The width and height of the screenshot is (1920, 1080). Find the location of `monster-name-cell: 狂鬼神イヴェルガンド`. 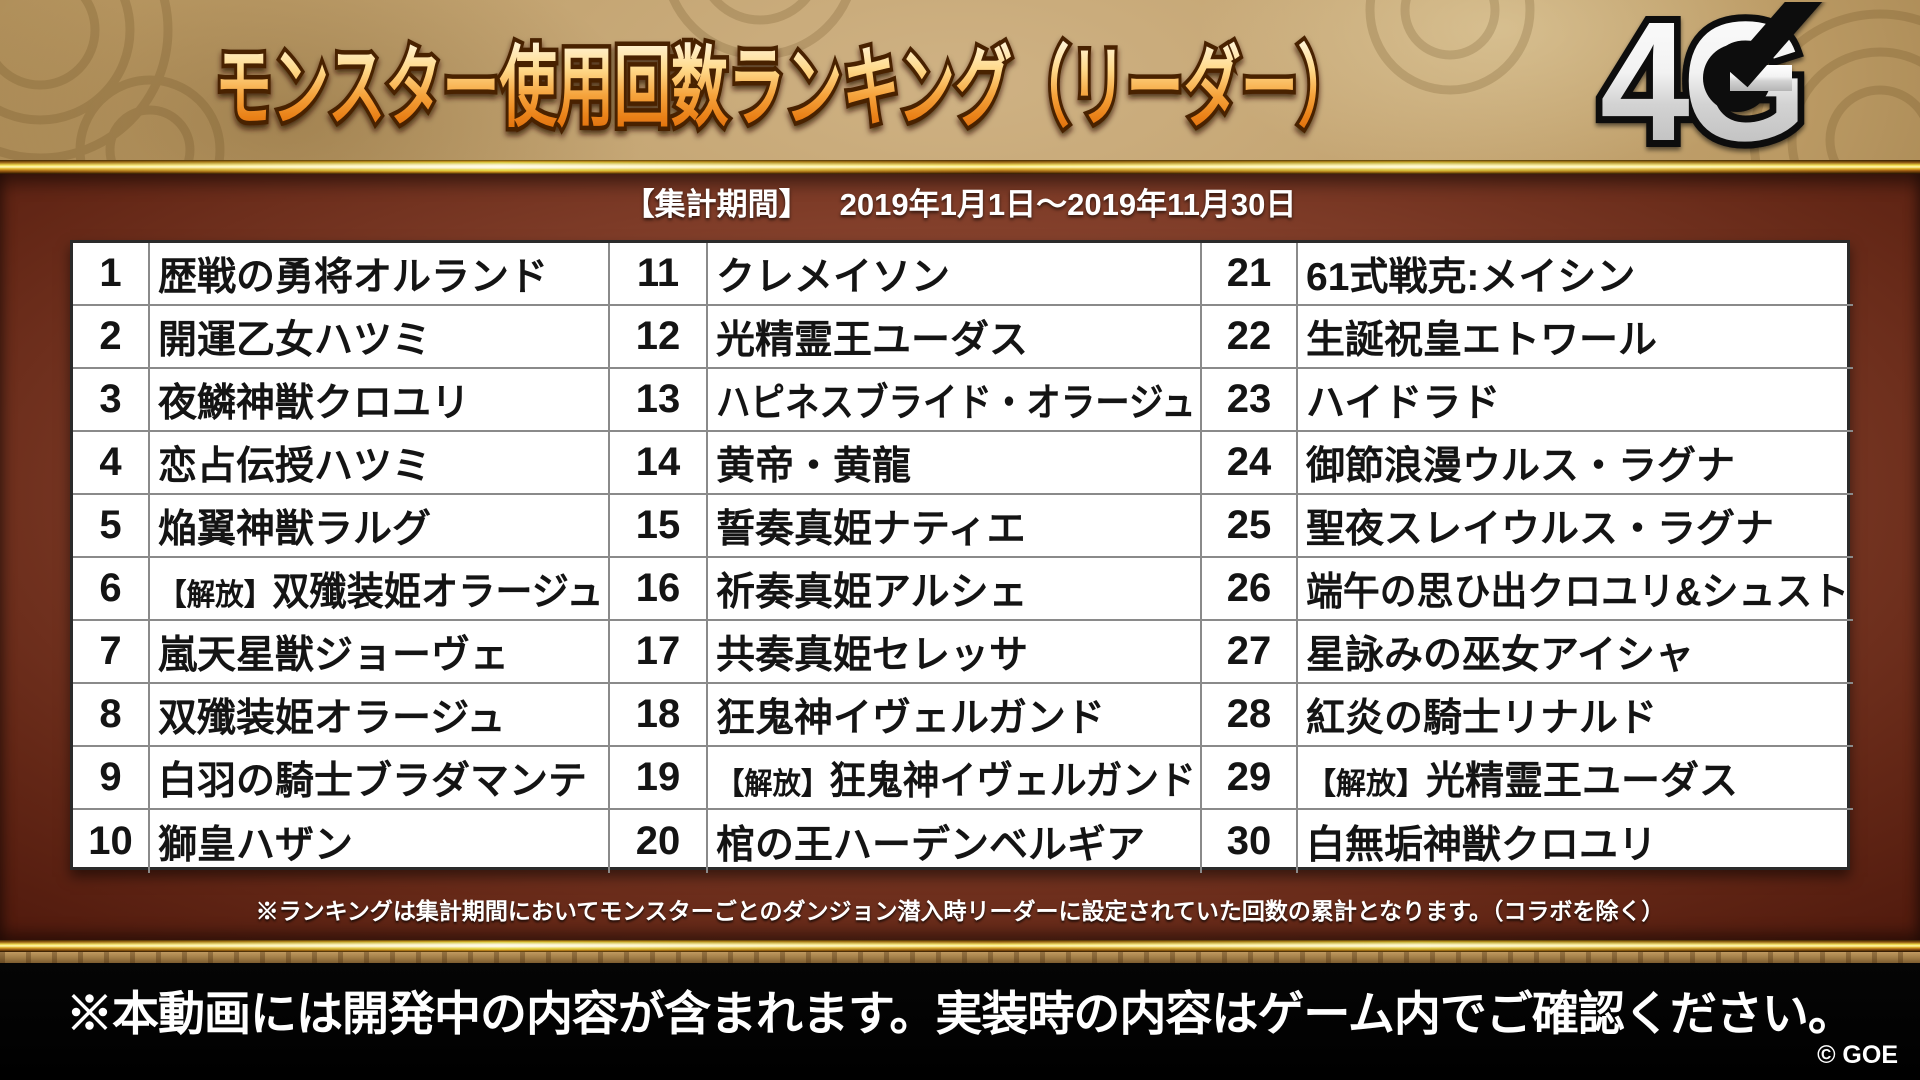

monster-name-cell: 狂鬼神イヴェルガンド is located at coordinates (955, 715).